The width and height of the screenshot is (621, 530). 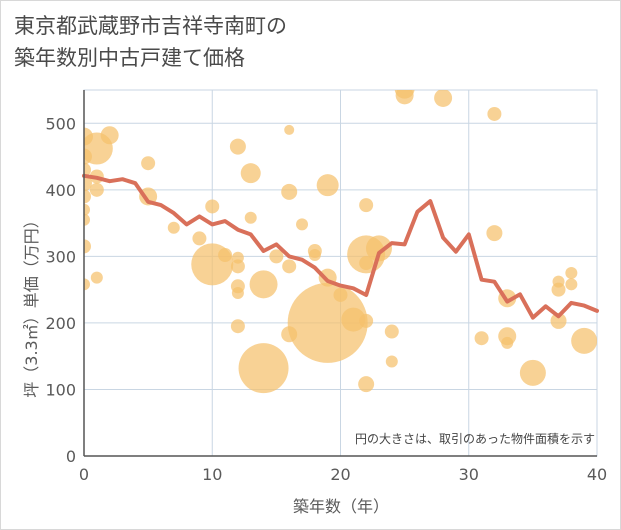 What do you see at coordinates (60, 323) in the screenshot?
I see `y-tick-label: 200` at bounding box center [60, 323].